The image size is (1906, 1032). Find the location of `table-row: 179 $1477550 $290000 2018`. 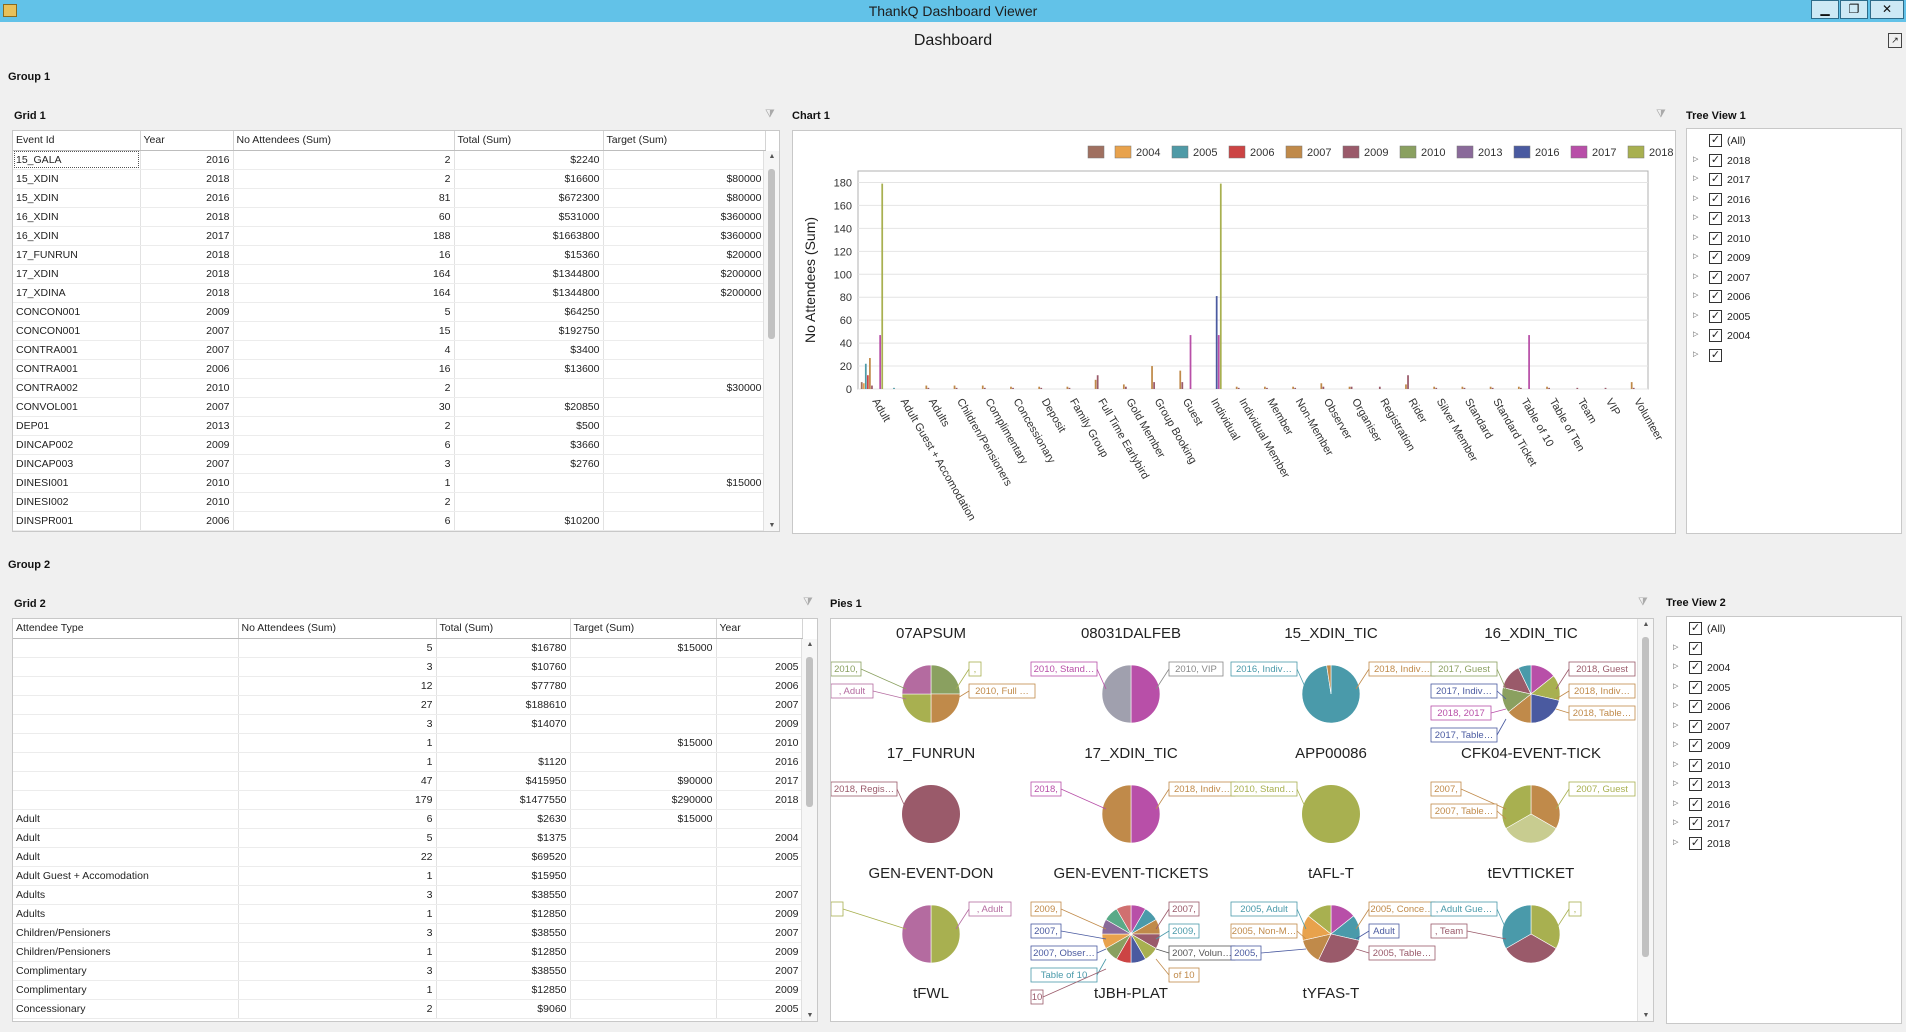

table-row: 179 $1477550 $290000 2018 is located at coordinates (408, 800).